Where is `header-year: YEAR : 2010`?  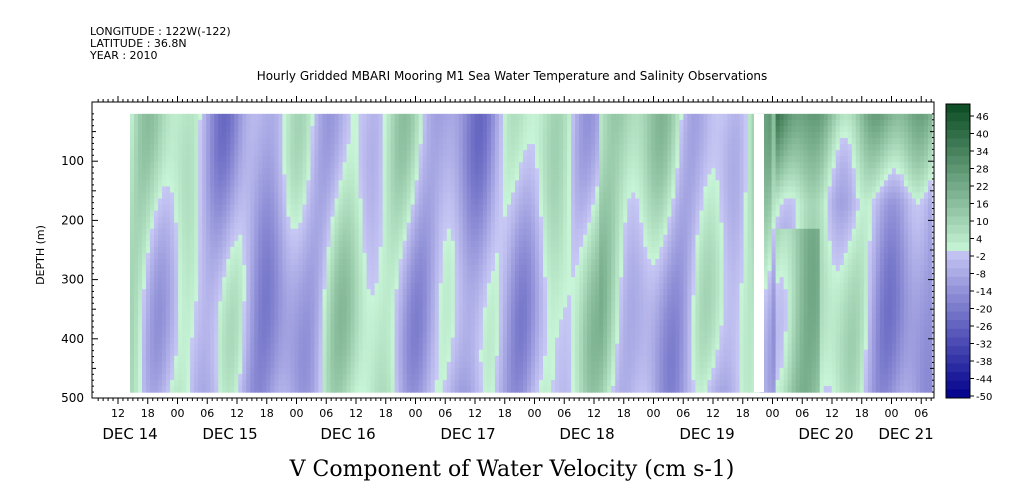
header-year: YEAR : 2010 is located at coordinates (123, 55).